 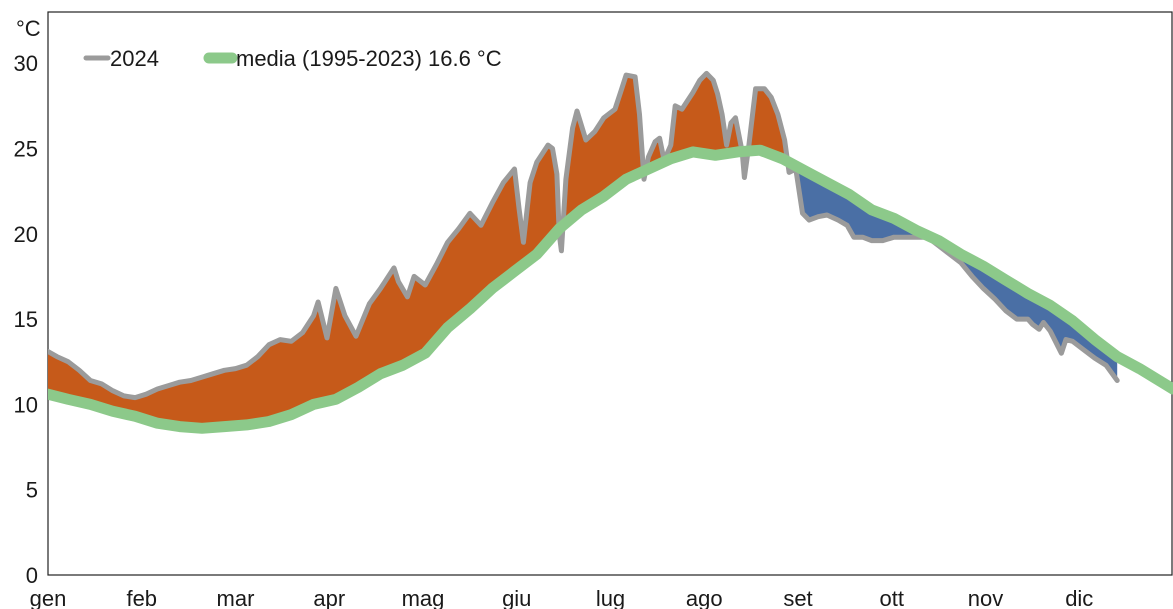 What do you see at coordinates (26, 234) in the screenshot?
I see `y-tick-label: 20` at bounding box center [26, 234].